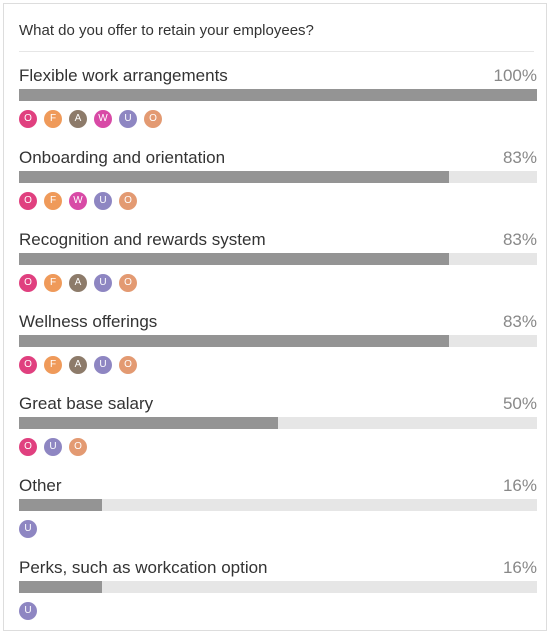 This screenshot has height=638, width=552. Describe the element at coordinates (123, 75) in the screenshot. I see `option-label: Flexible work arrangements` at that location.